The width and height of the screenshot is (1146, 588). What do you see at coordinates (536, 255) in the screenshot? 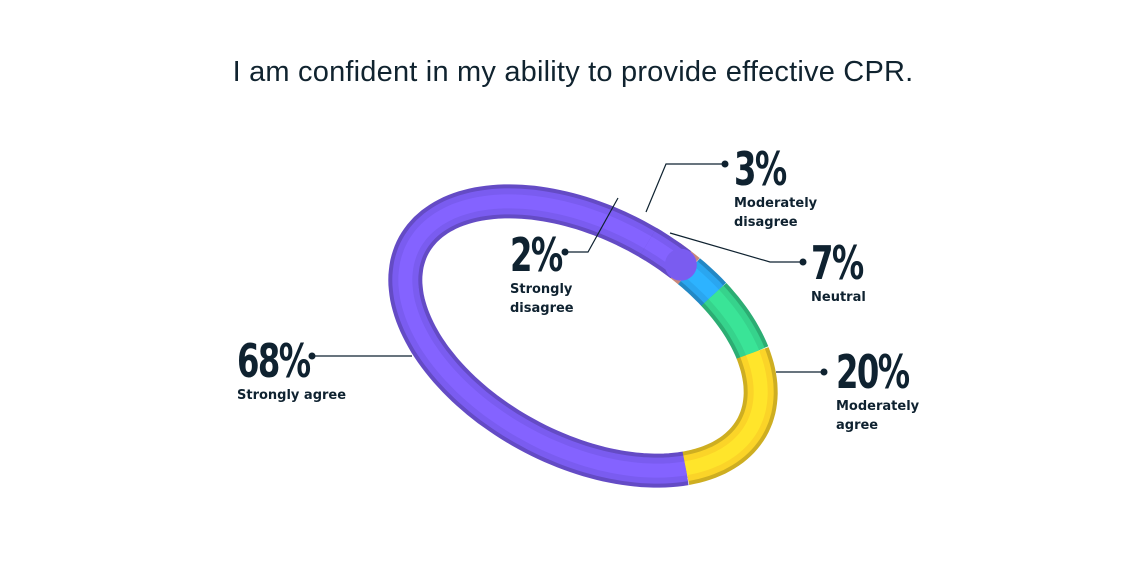
I see `percent-label: 2%` at bounding box center [536, 255].